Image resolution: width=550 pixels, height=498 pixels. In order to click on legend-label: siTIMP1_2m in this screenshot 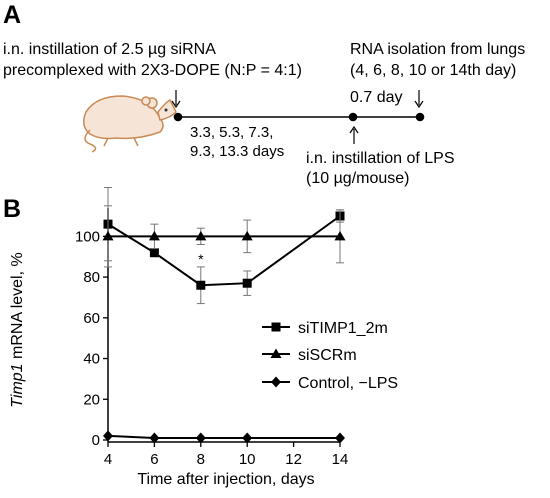, I will do `click(343, 328)`.